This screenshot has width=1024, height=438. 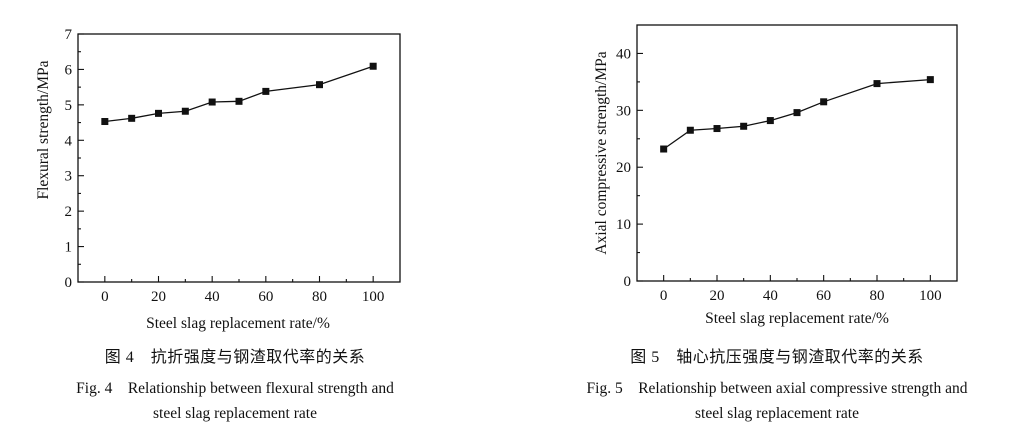 I want to click on axial-x-tick-label: 80, so click(x=877, y=296).